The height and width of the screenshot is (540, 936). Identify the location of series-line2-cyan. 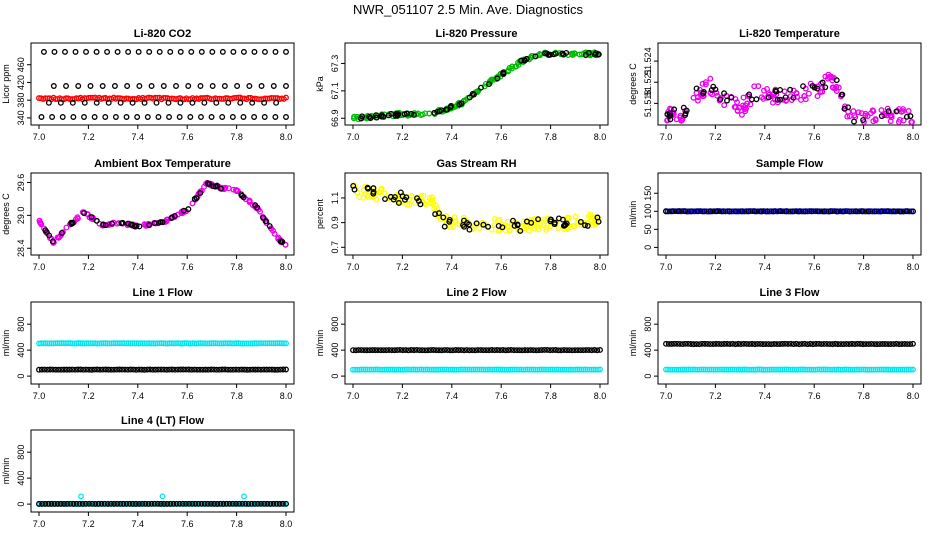
(476, 369).